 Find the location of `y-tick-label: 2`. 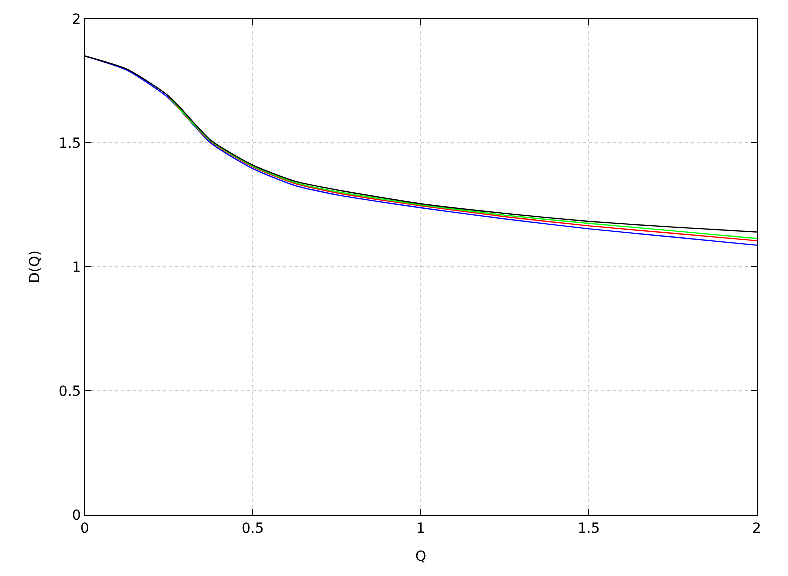

y-tick-label: 2 is located at coordinates (77, 20).